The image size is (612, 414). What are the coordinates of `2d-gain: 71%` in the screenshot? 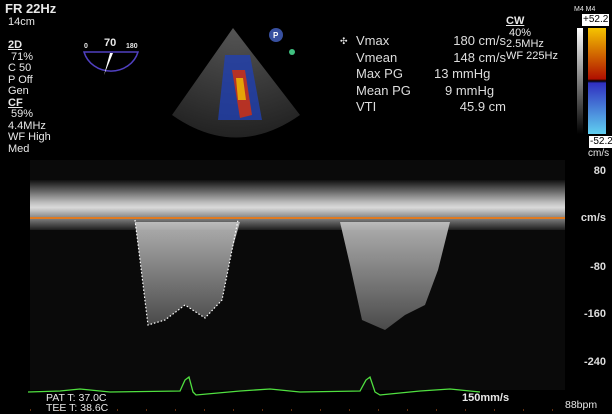 It's located at (22, 56).